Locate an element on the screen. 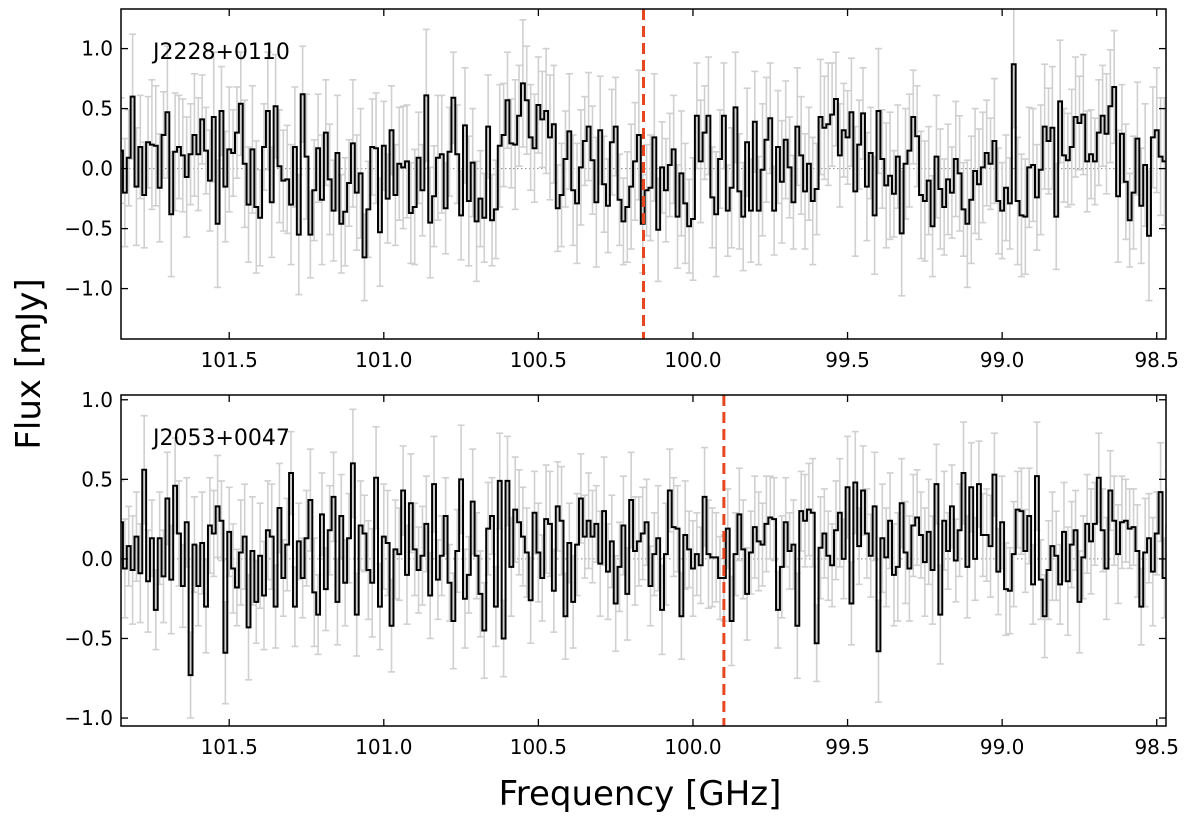  y-axis-title: Flux [mJy] is located at coordinates (29, 363).